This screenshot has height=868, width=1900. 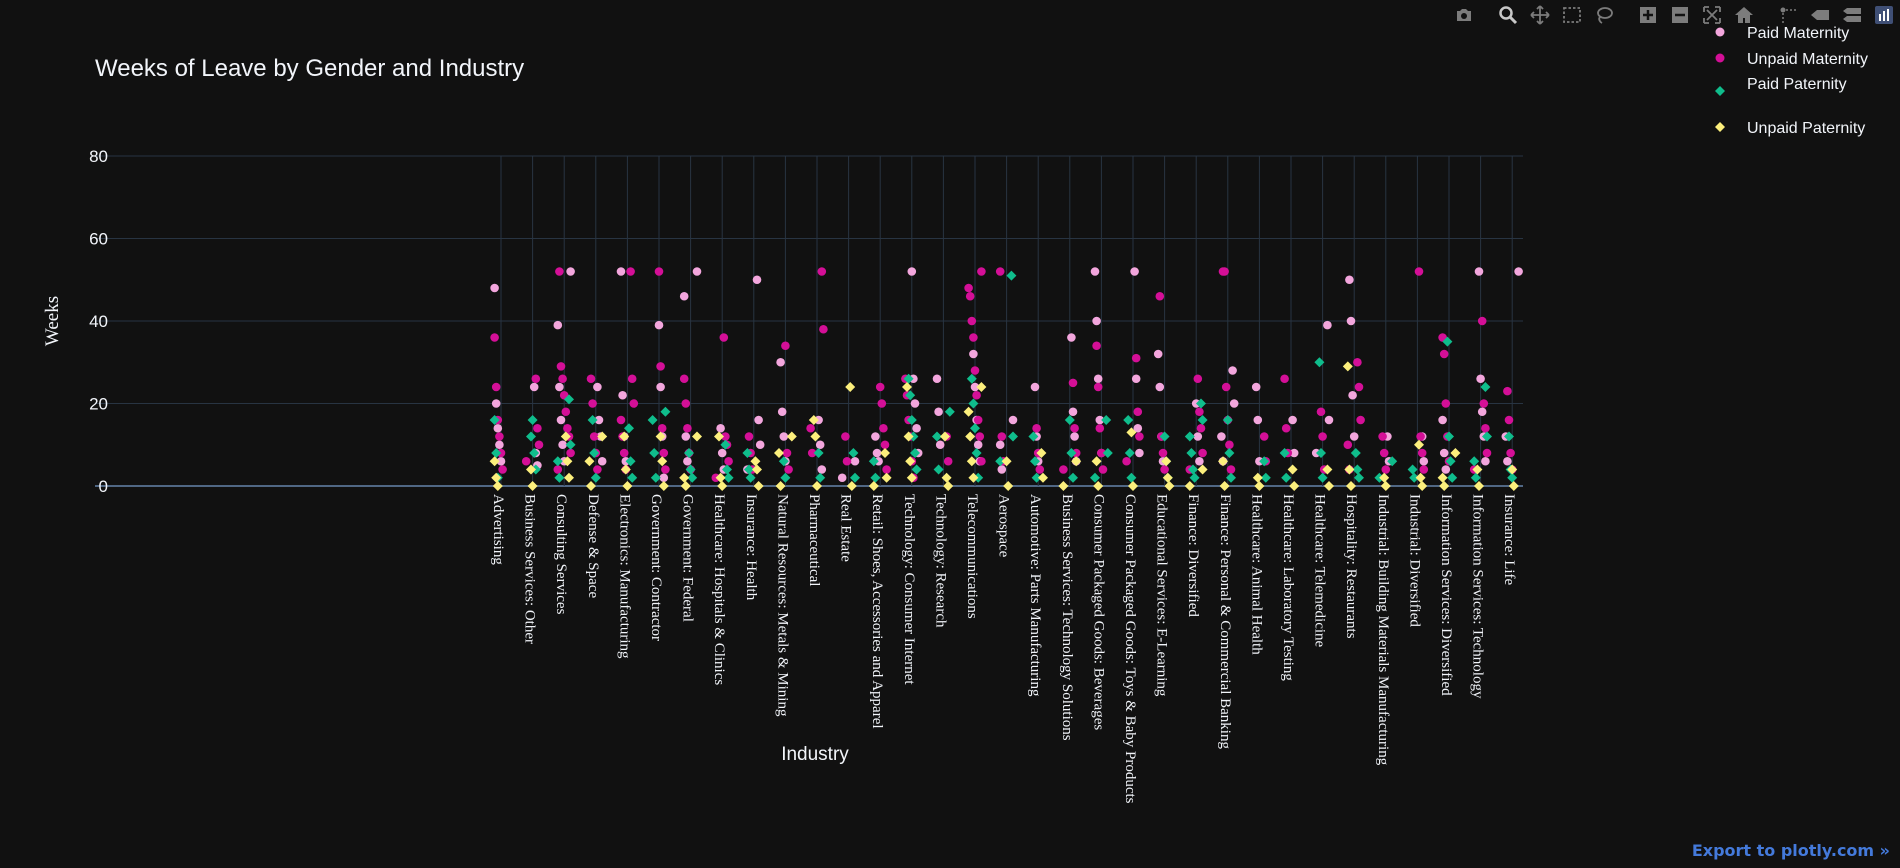 I want to click on legend-item-paid-paternity: Paid Paternity, so click(x=1781, y=86).